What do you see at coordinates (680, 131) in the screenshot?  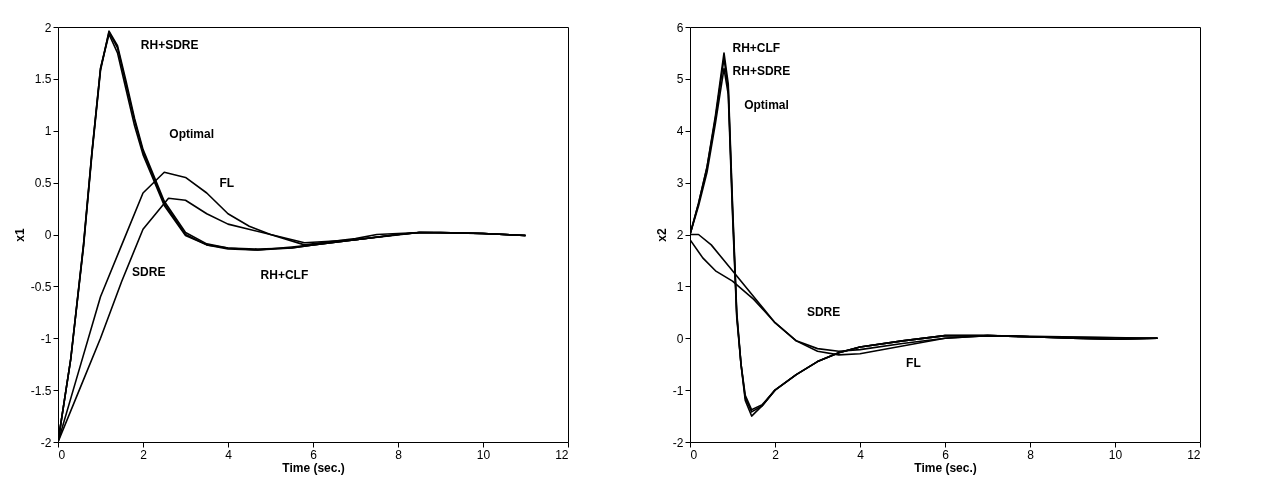 I see `y-tick-label: 4` at bounding box center [680, 131].